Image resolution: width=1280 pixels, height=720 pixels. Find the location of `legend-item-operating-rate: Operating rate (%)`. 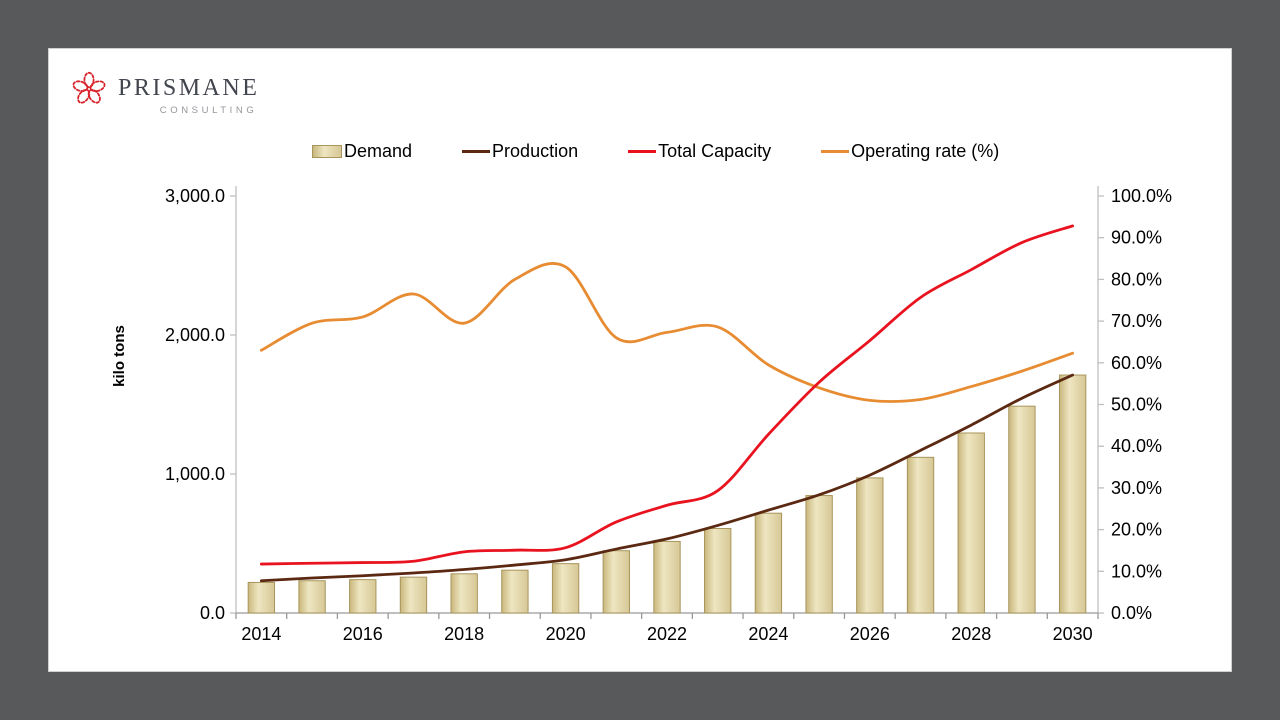

legend-item-operating-rate: Operating rate (%) is located at coordinates (910, 151).